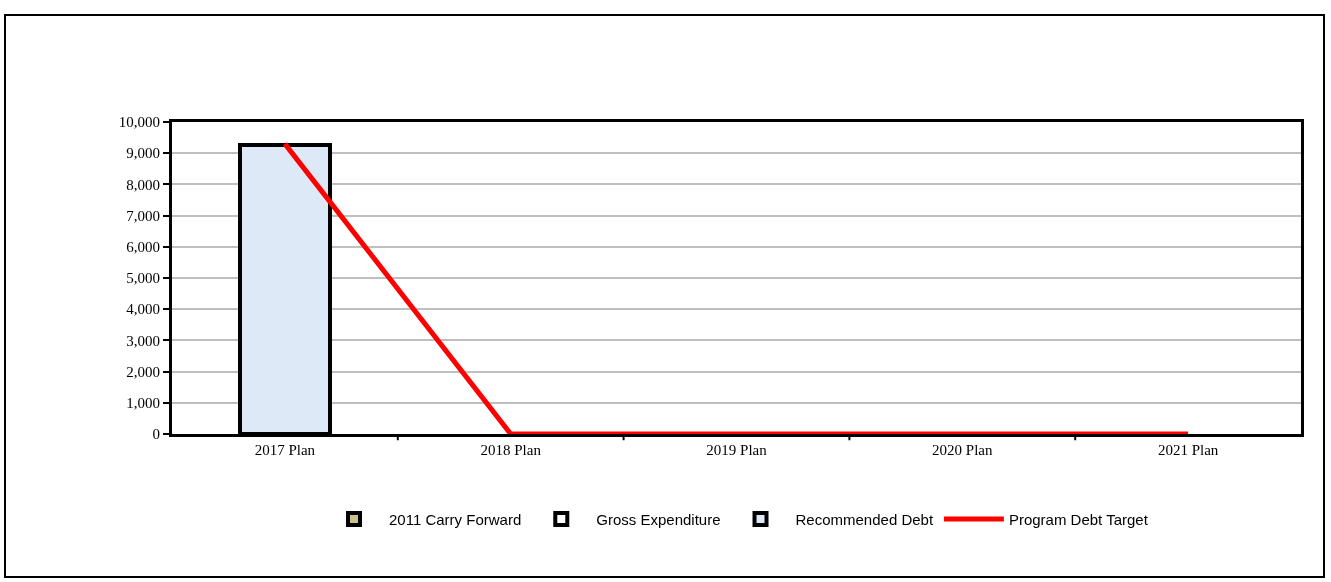 The width and height of the screenshot is (1331, 582). I want to click on x-tick-label: 2021 Plan, so click(1188, 450).